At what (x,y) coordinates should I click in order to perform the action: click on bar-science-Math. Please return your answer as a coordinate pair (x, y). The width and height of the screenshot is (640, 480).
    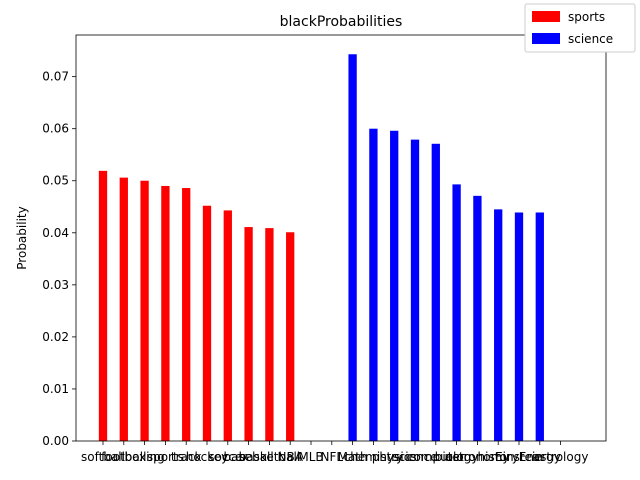
    Looking at the image, I should click on (352, 247).